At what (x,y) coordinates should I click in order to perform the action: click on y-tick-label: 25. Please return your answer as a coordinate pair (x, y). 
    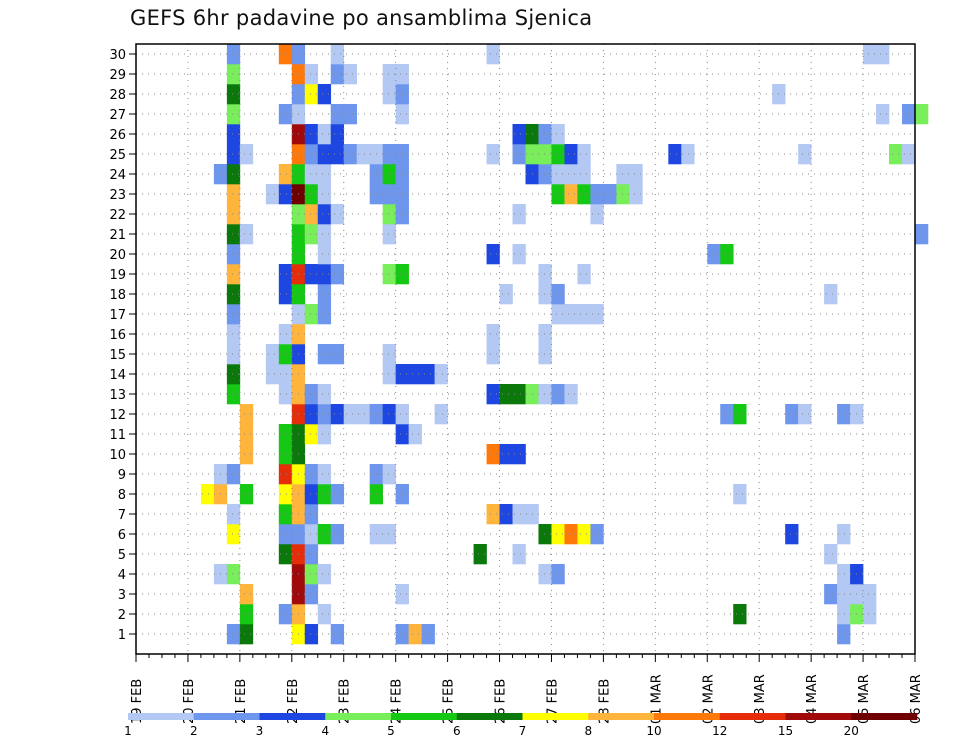
    Looking at the image, I should click on (117, 155).